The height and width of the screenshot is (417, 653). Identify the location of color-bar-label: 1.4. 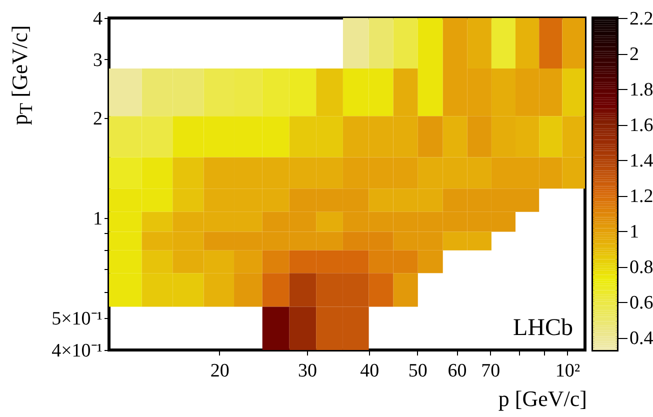
(641, 161).